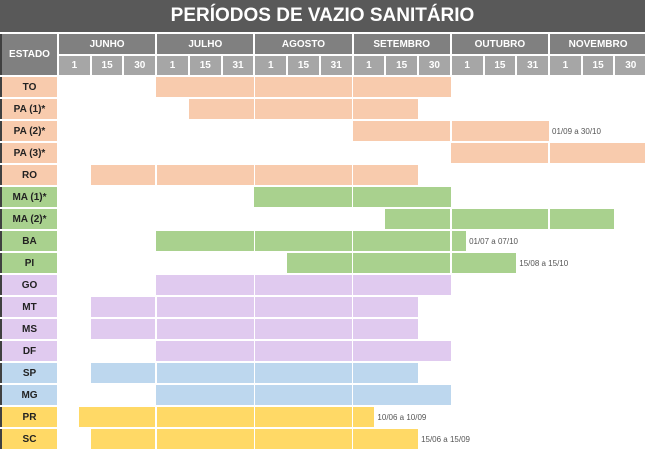  I want to click on state-label: MA (2)*, so click(28, 219).